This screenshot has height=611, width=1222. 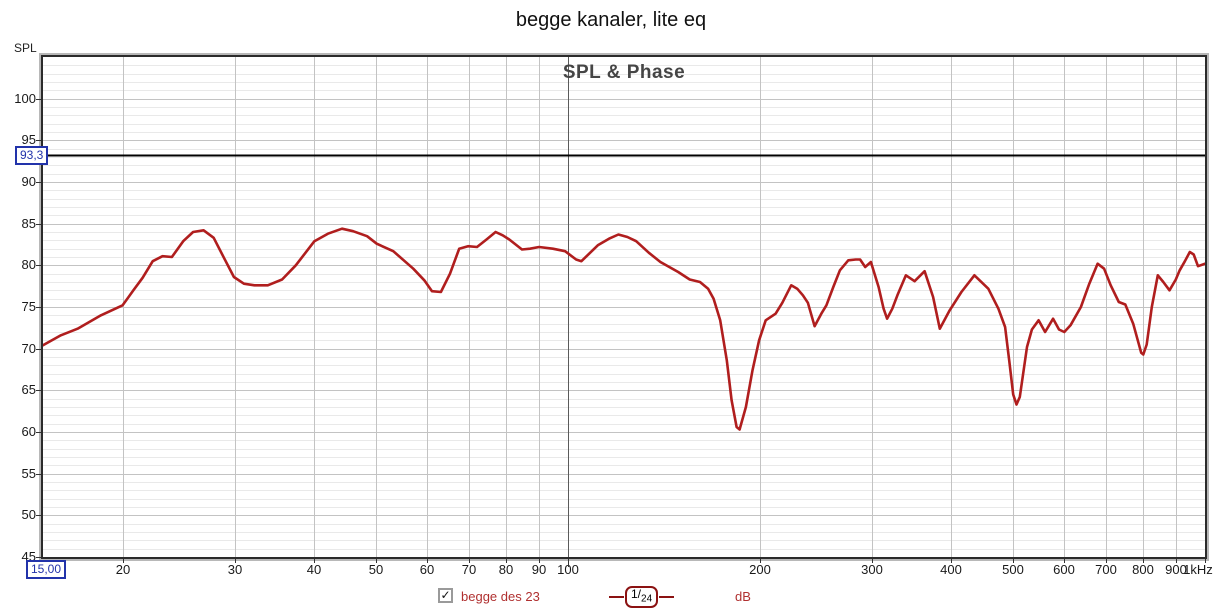 What do you see at coordinates (25, 48) in the screenshot?
I see `y-axis-title: SPL` at bounding box center [25, 48].